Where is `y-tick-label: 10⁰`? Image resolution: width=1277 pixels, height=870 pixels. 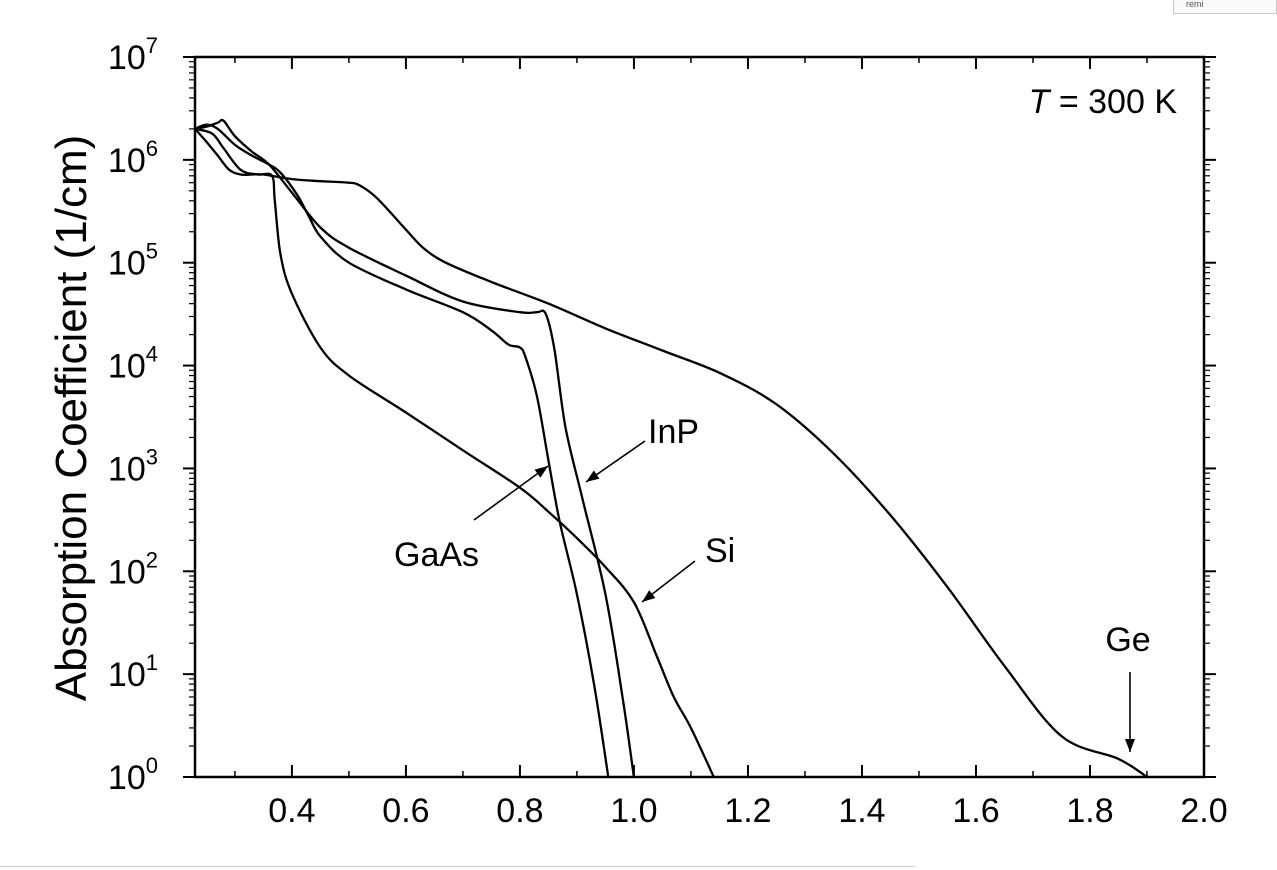 y-tick-label: 10⁰ is located at coordinates (133, 775).